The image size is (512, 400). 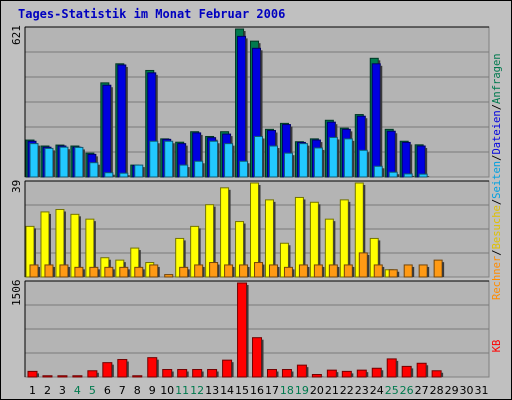 What do you see at coordinates (362, 390) in the screenshot?
I see `day-label: 23` at bounding box center [362, 390].